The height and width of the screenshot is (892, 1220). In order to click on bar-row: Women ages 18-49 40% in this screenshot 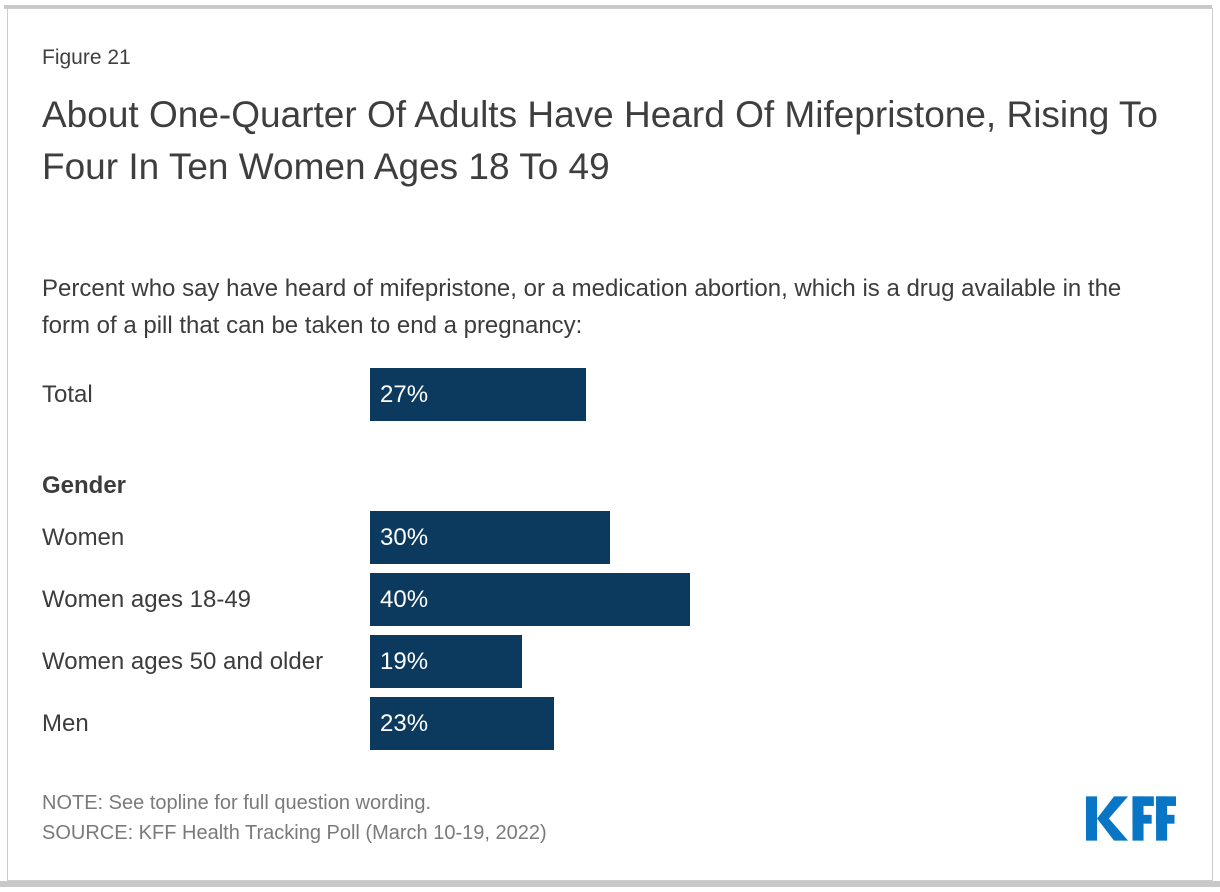, I will do `click(612, 599)`.